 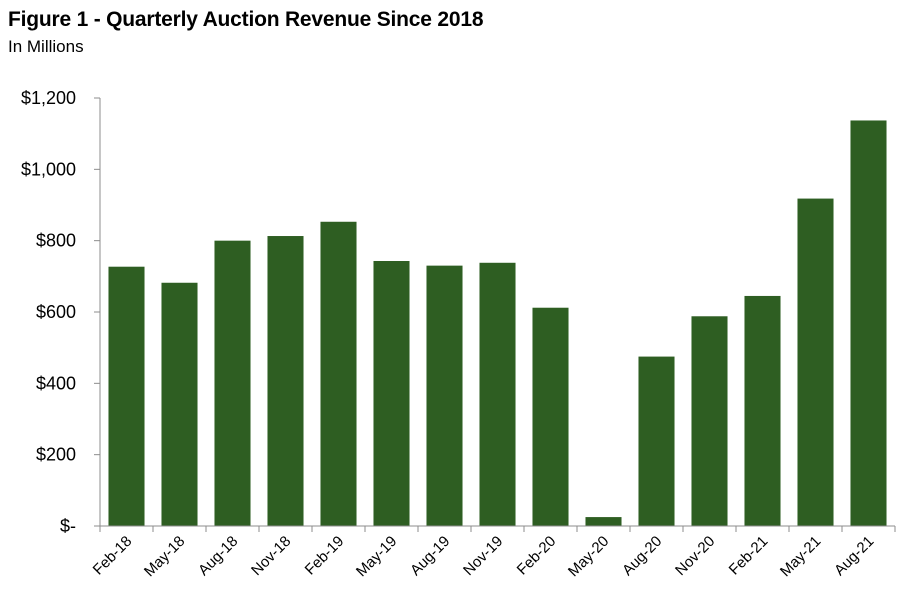 I want to click on y-tick-label: $800, so click(x=56, y=241).